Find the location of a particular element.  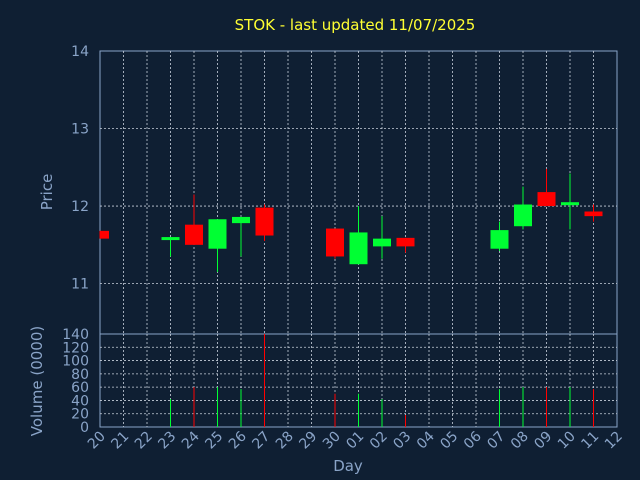

x-tick-label: 03 is located at coordinates (402, 441).